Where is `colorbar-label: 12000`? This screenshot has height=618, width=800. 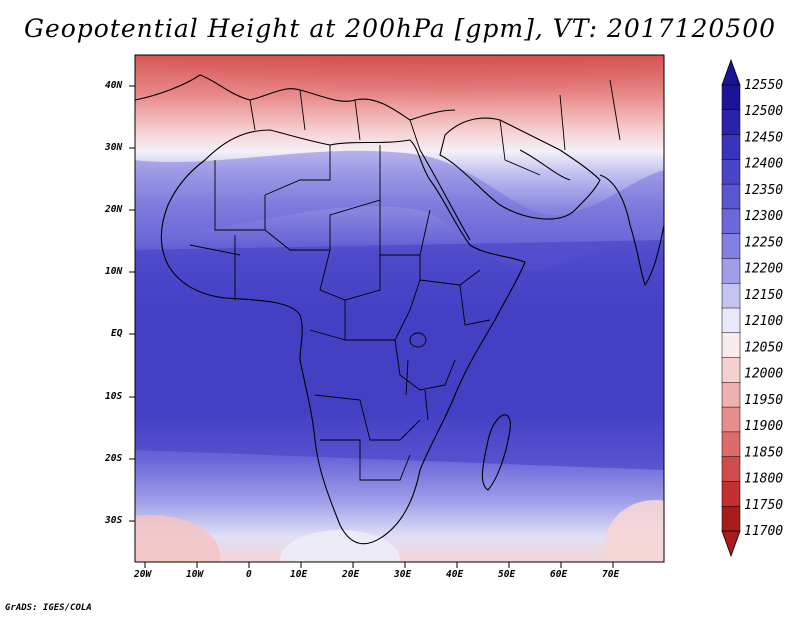 colorbar-label: 12000 is located at coordinates (763, 374).